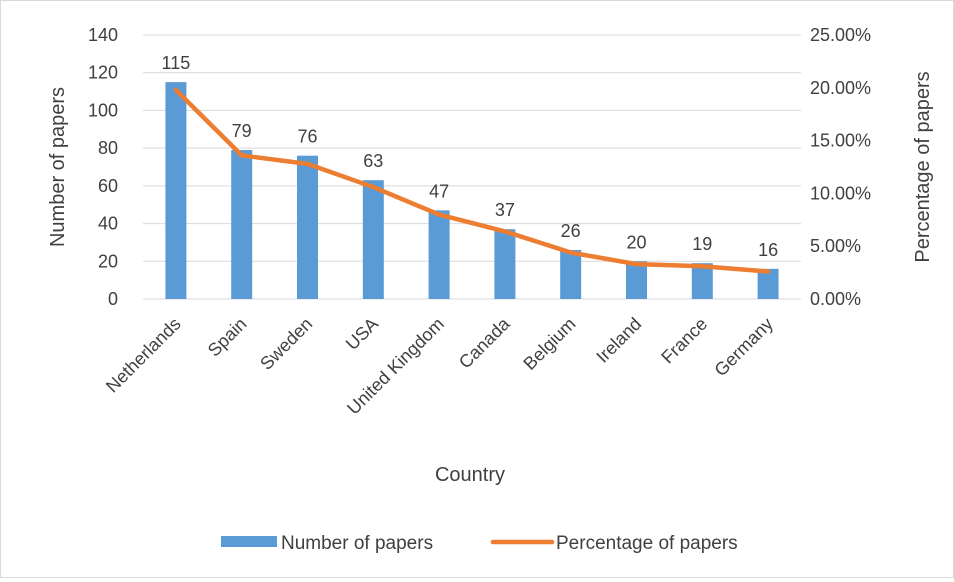  Describe the element at coordinates (227, 337) in the screenshot. I see `x-tick-label: Spain` at that location.